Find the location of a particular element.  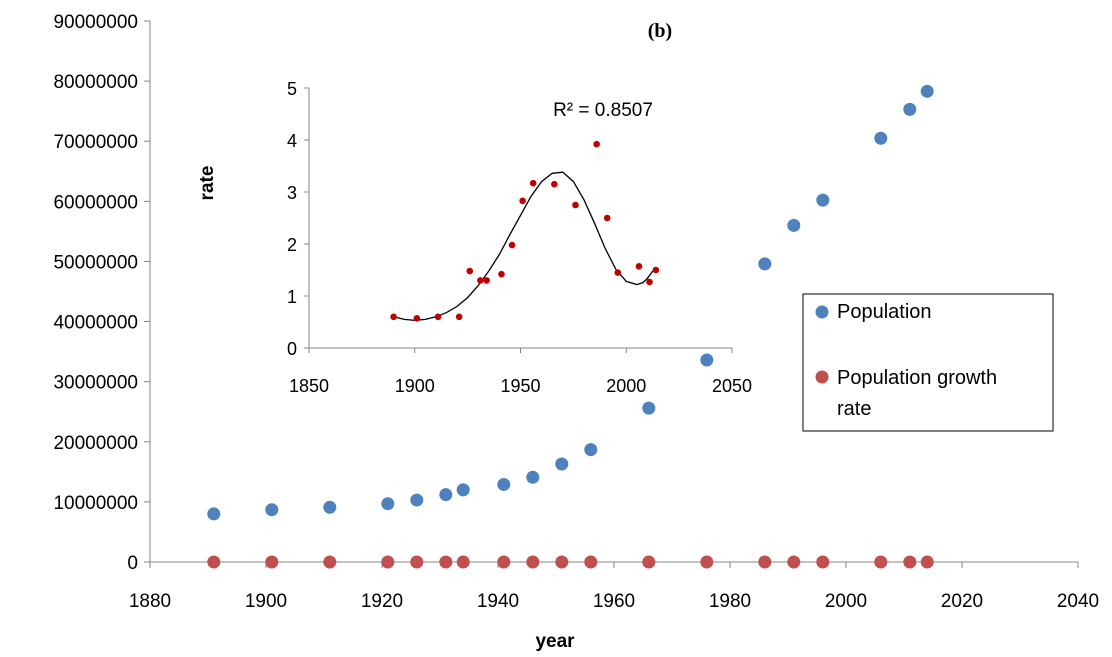

inset-y-tick-label: 5 is located at coordinates (292, 89).